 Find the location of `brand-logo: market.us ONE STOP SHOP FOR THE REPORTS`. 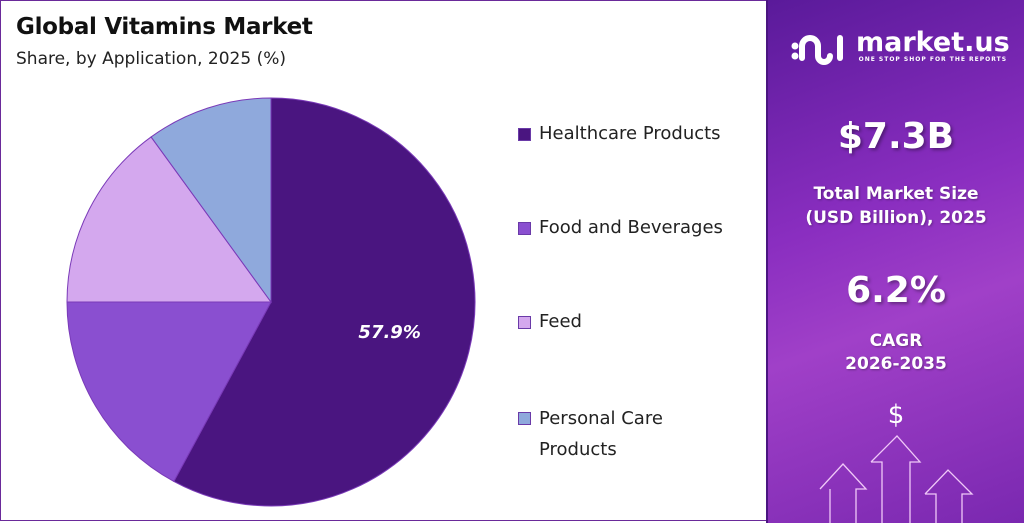

brand-logo: market.us ONE STOP SHOP FOR THE REPORTS is located at coordinates (900, 46).